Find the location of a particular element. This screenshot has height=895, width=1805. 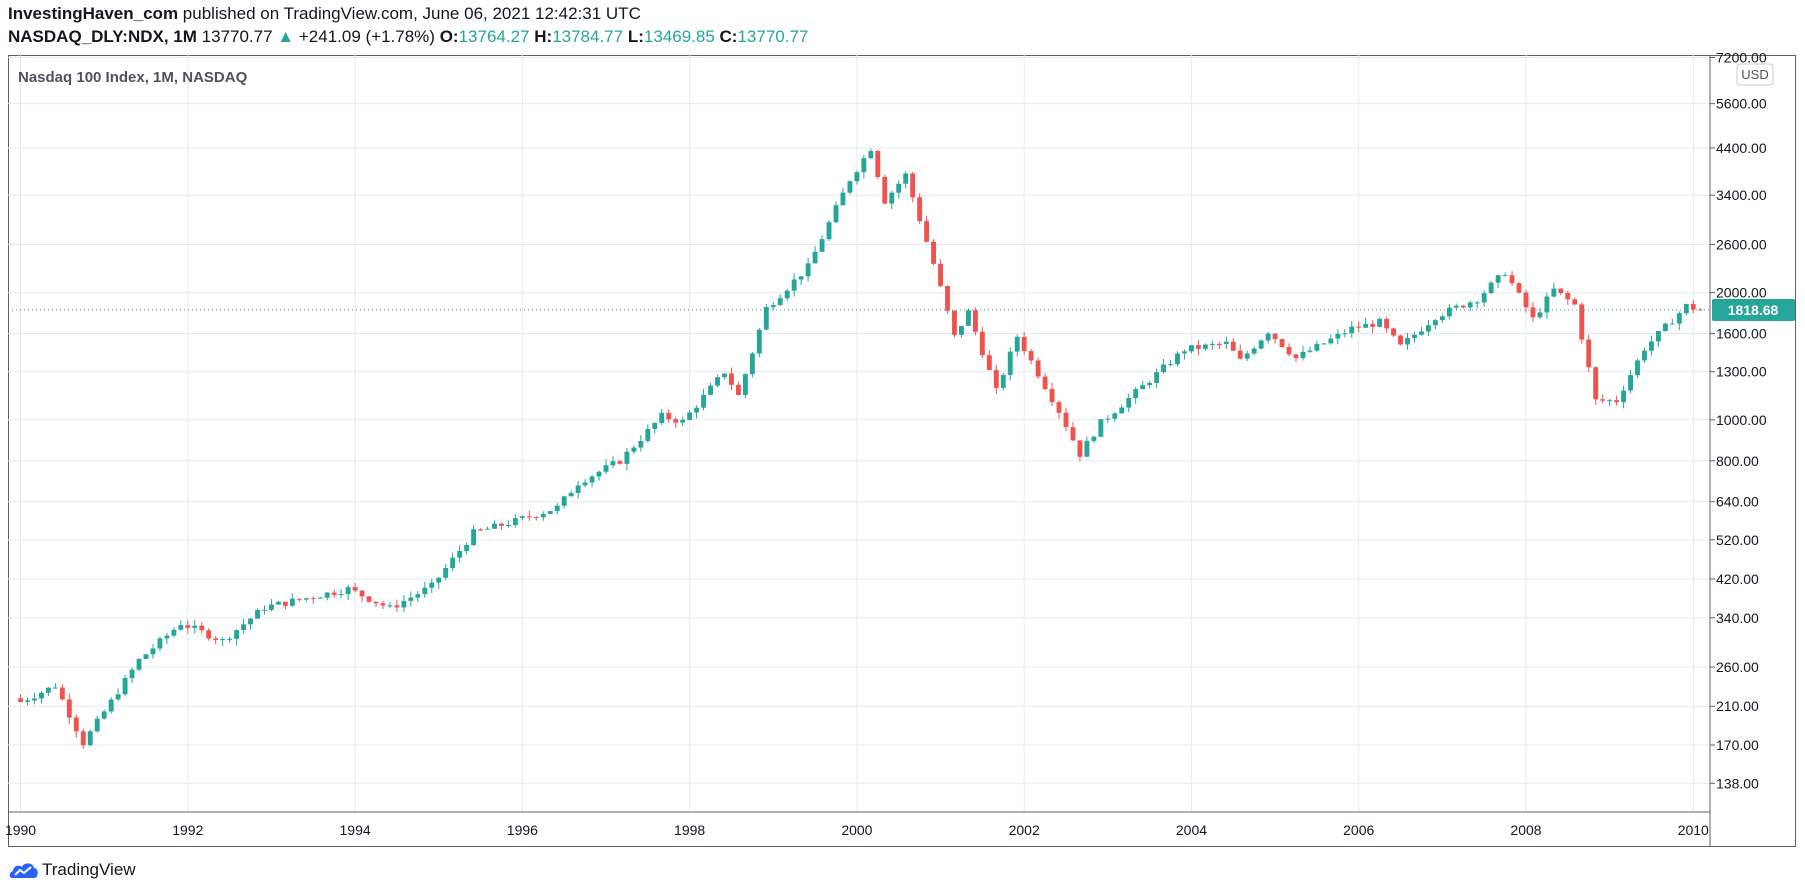

x-tick-label: 1996 is located at coordinates (522, 830).